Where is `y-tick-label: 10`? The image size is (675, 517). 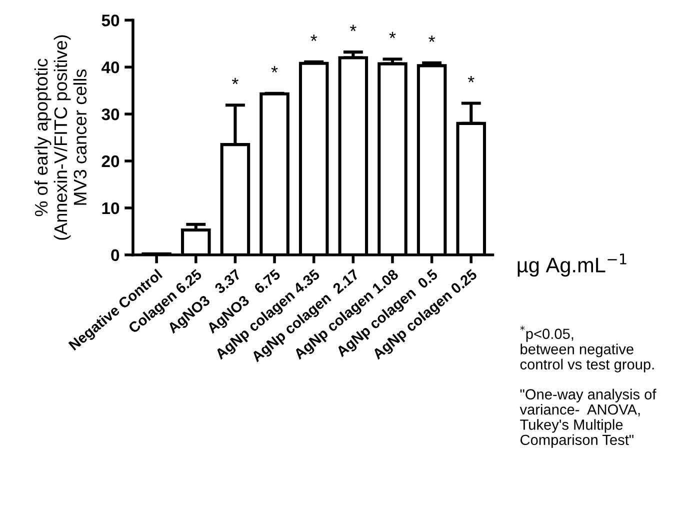 y-tick-label: 10 is located at coordinates (111, 208).